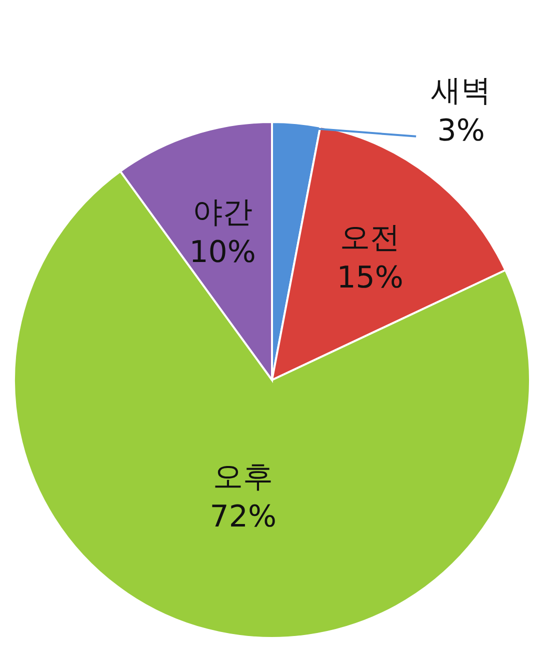  I want to click on slice-label: 새벽, so click(461, 90).